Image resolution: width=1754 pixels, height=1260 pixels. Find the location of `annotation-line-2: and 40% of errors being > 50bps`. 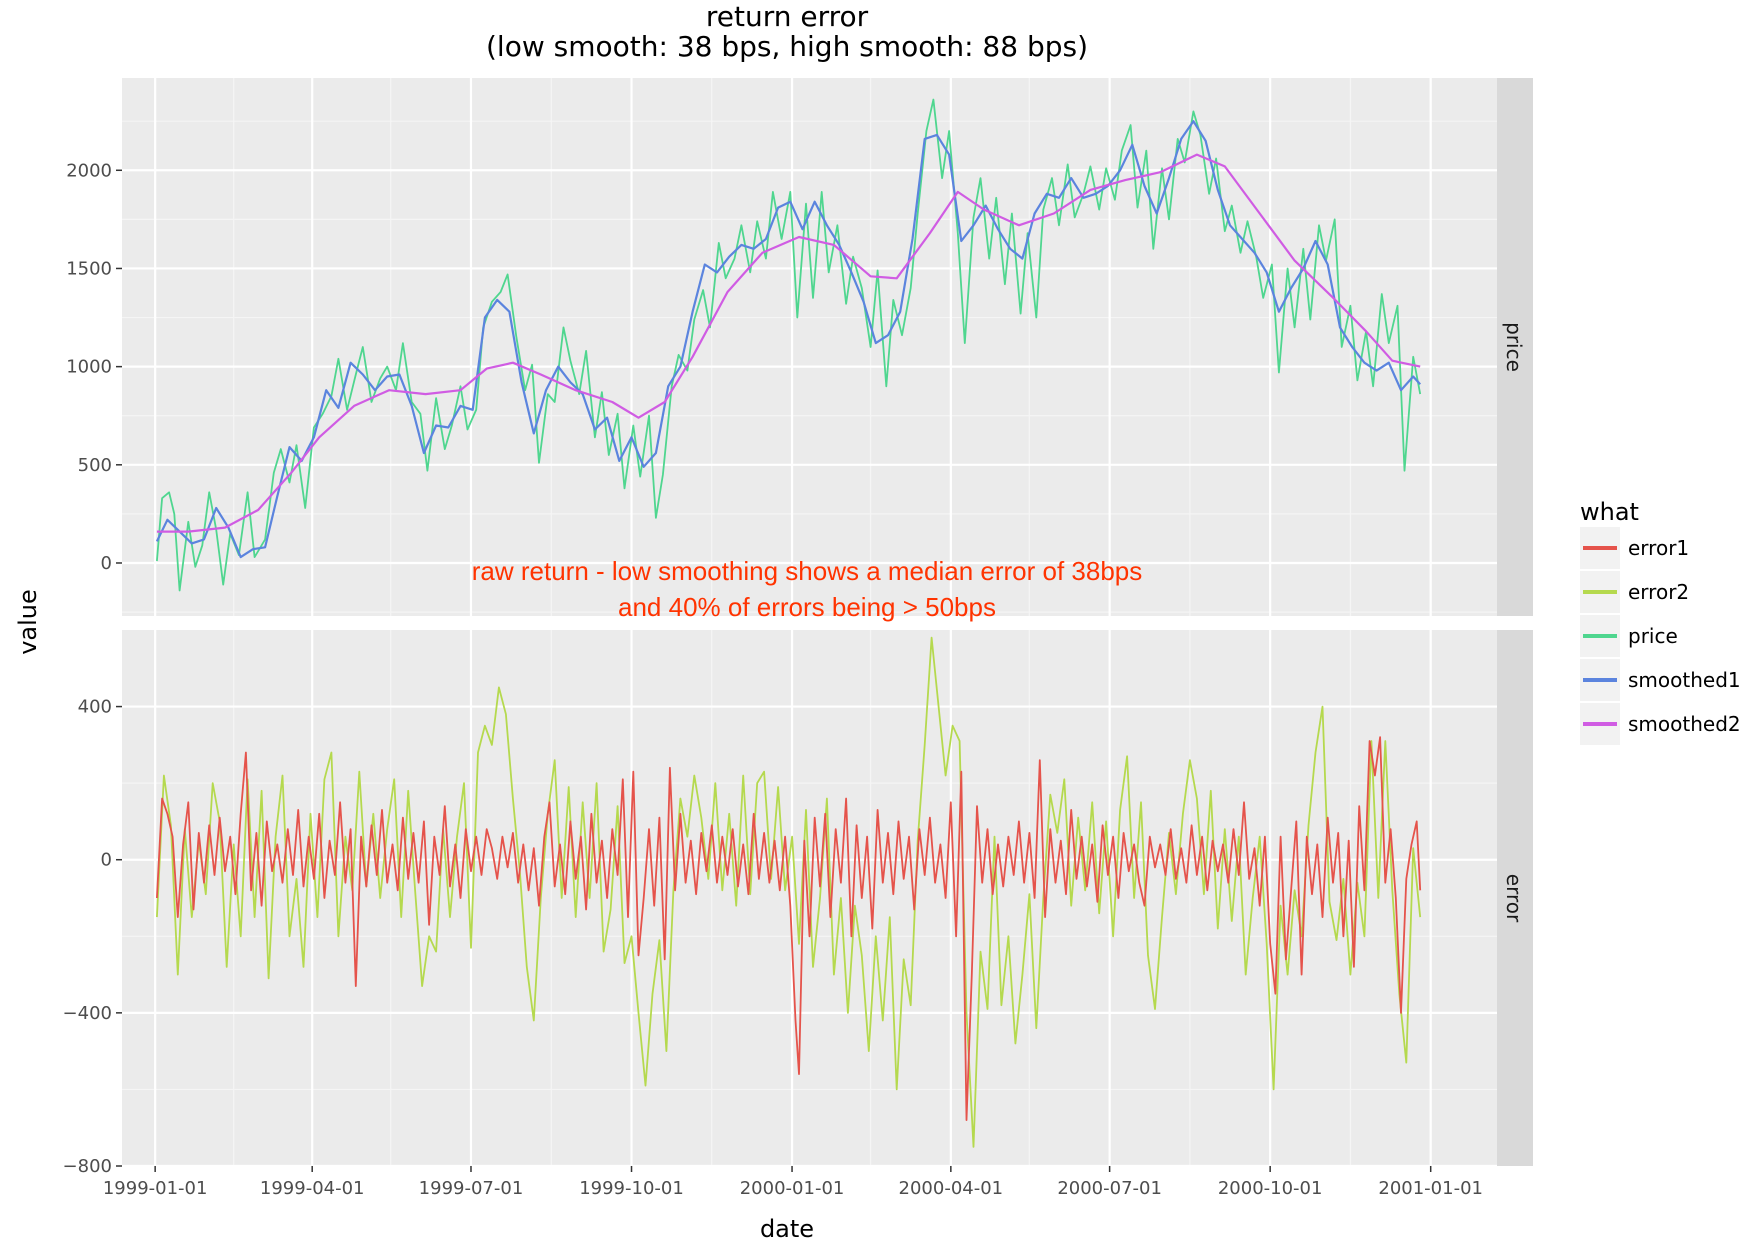

annotation-line-2: and 40% of errors being > 50bps is located at coordinates (807, 607).